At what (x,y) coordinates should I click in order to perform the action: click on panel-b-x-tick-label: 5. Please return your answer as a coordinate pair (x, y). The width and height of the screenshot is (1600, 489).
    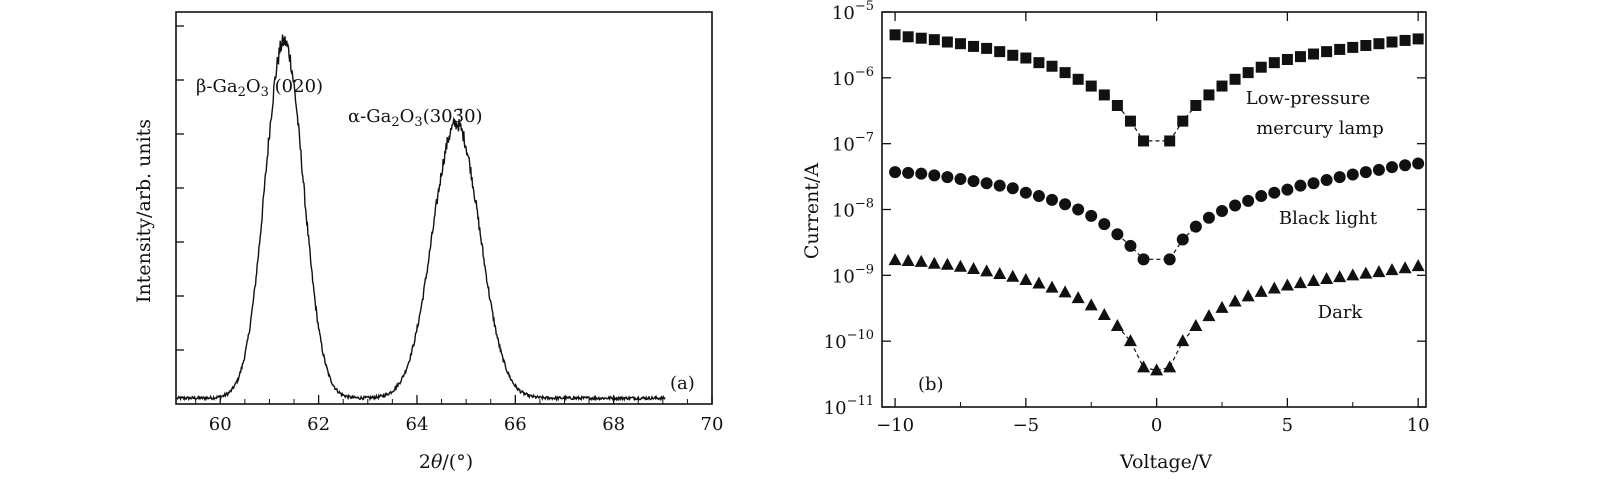
    Looking at the image, I should click on (1287, 425).